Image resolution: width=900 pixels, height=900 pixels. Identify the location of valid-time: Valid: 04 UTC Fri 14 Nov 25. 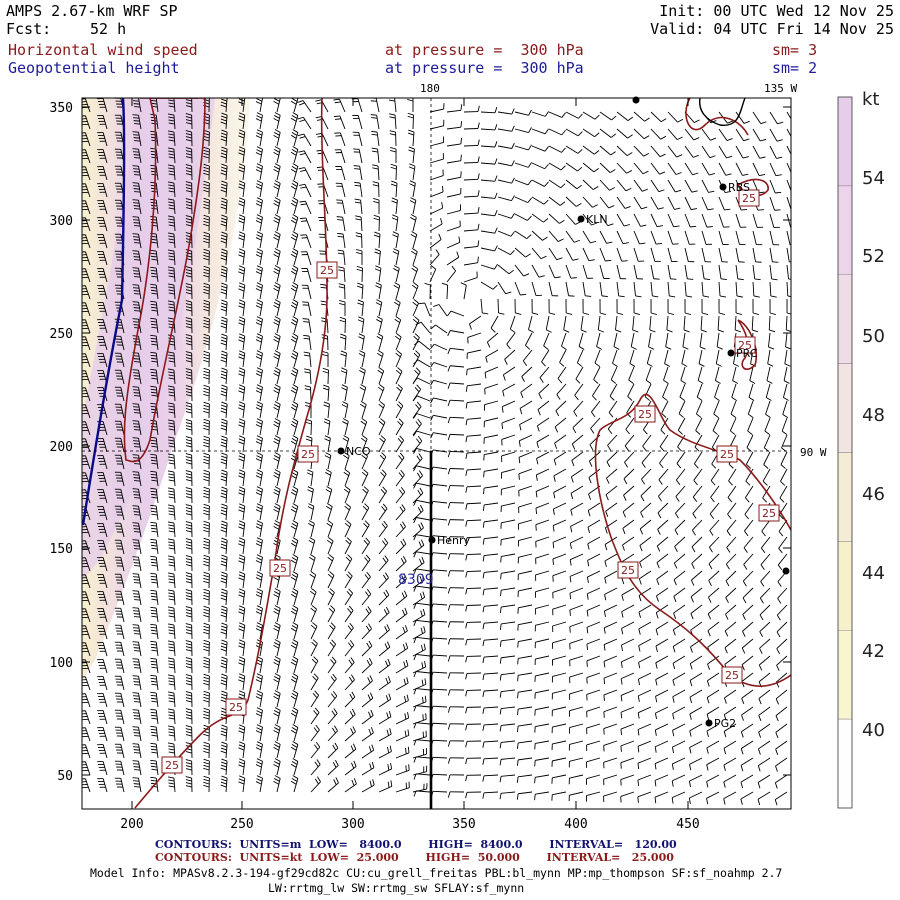
(772, 29).